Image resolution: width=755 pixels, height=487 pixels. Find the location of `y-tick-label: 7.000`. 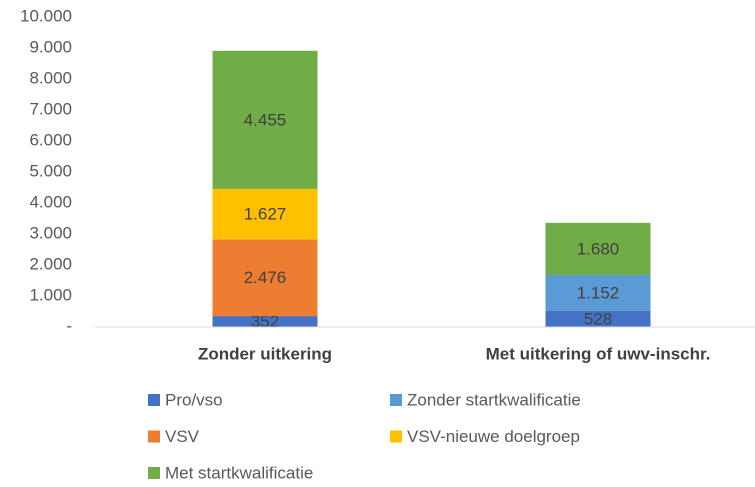

y-tick-label: 7.000 is located at coordinates (50, 108).